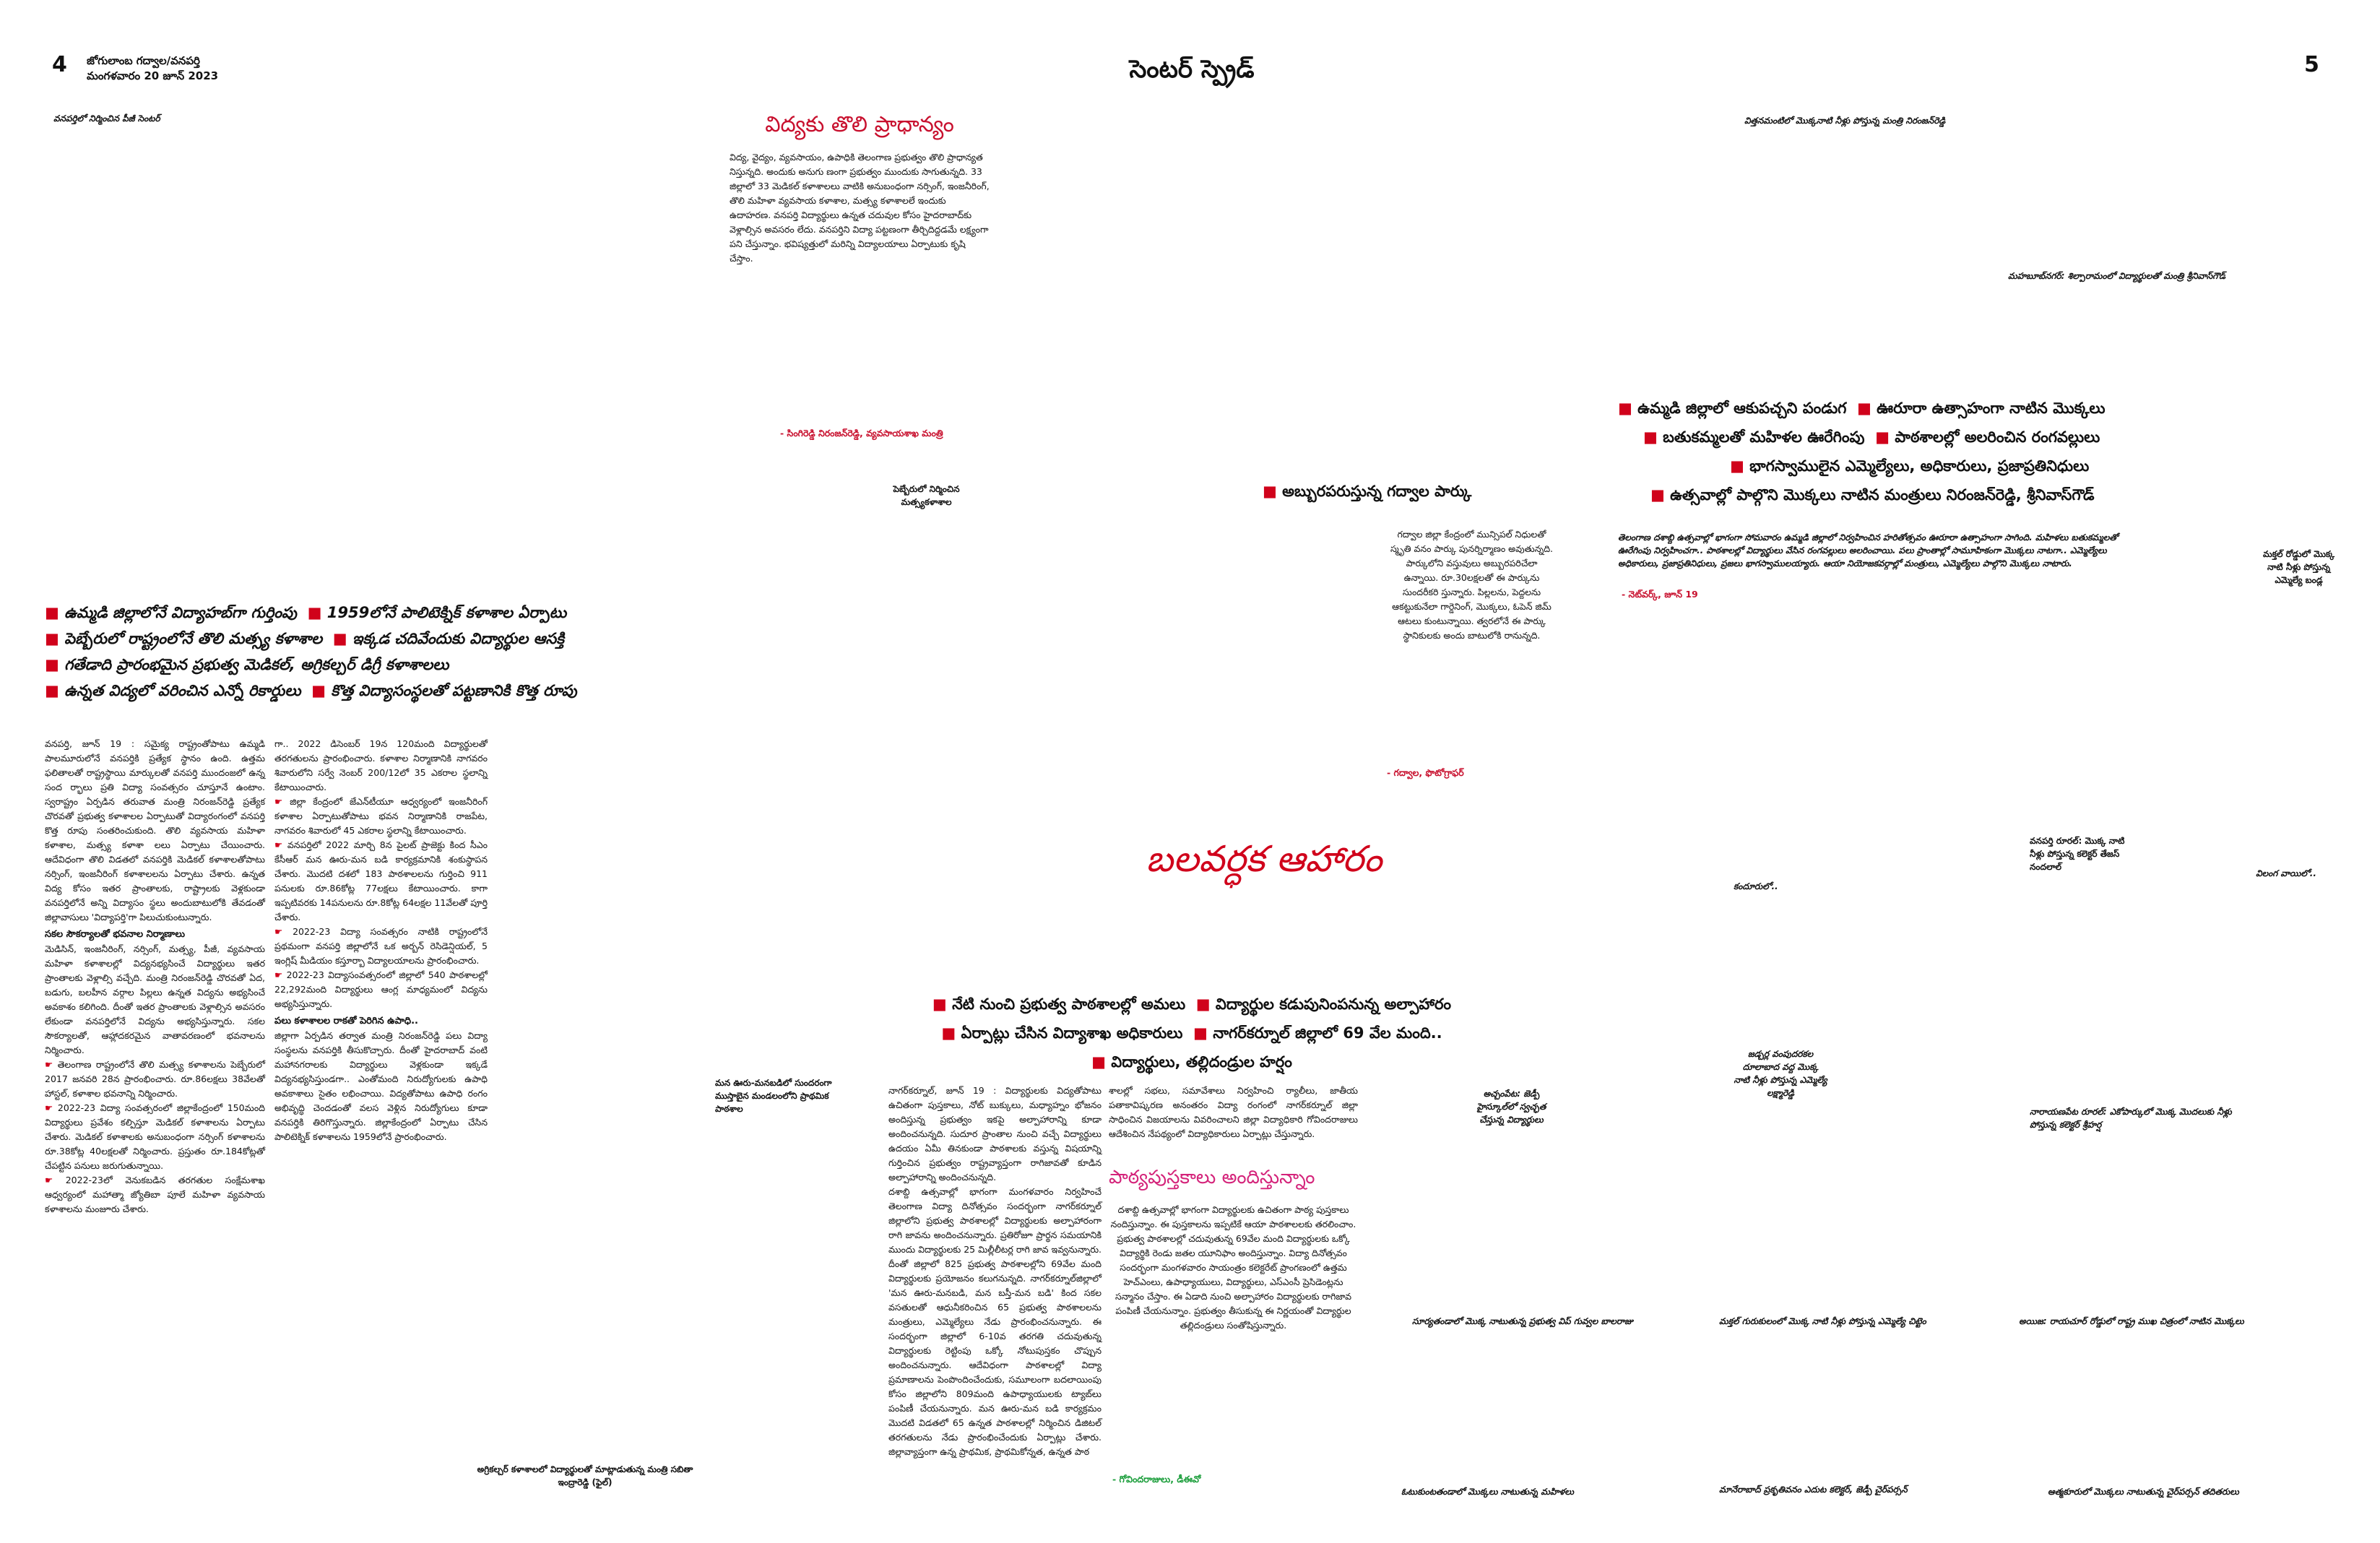 This screenshot has height=1543, width=2380. I want to click on park-headline: ■ అబ్బురపరుస్తున్న గద్వాల పార్కు, so click(1367, 491).